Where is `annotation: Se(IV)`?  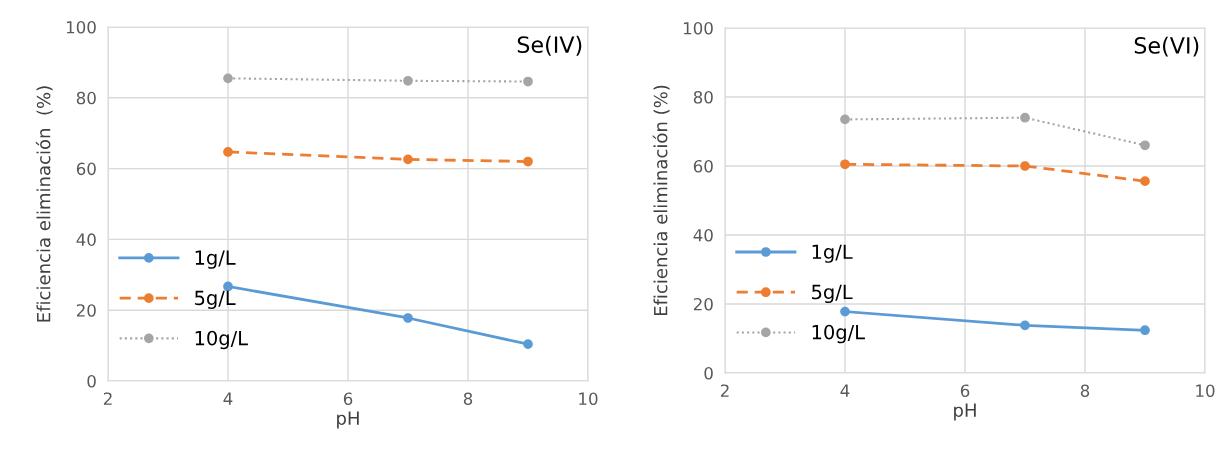 annotation: Se(IV) is located at coordinates (549, 45).